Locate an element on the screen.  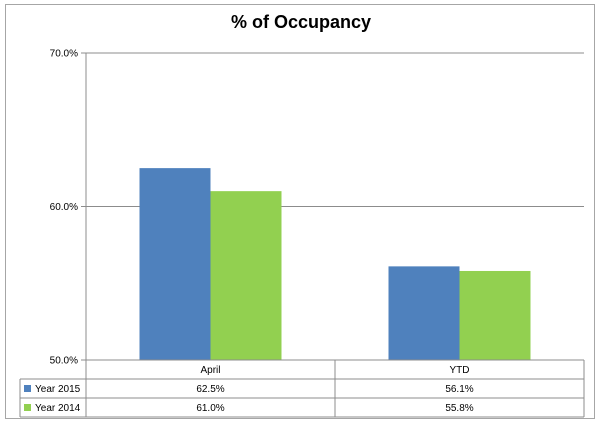
chart-title: % of Occupancy is located at coordinates (301, 22).